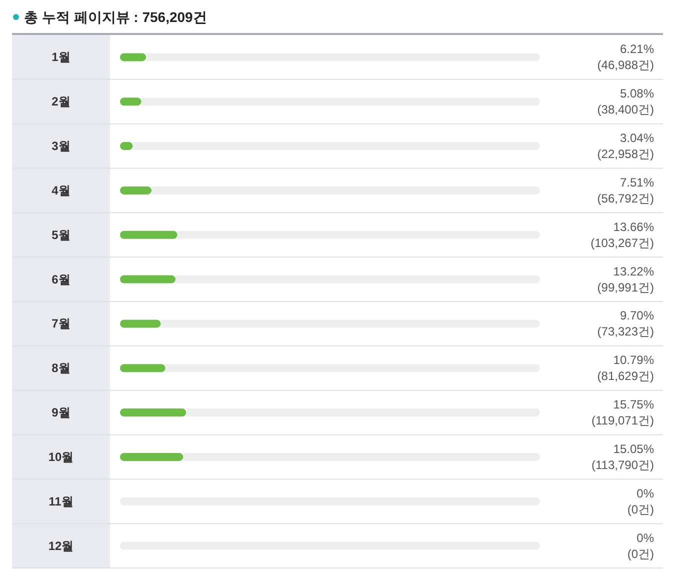 The height and width of the screenshot is (581, 680). I want to click on y-tick-label: 1월, so click(61, 57).